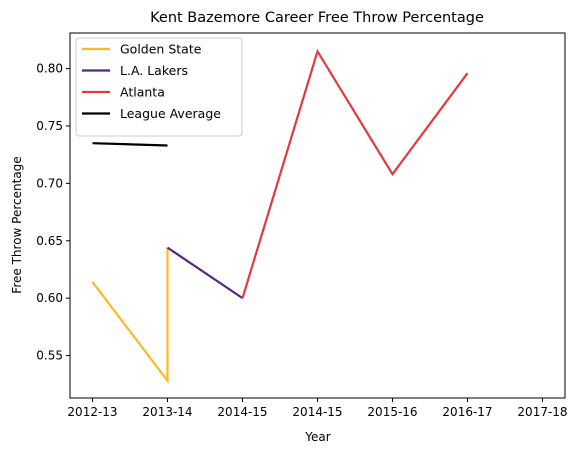 The image size is (579, 453). I want to click on x-axis-label: Year, so click(317, 437).